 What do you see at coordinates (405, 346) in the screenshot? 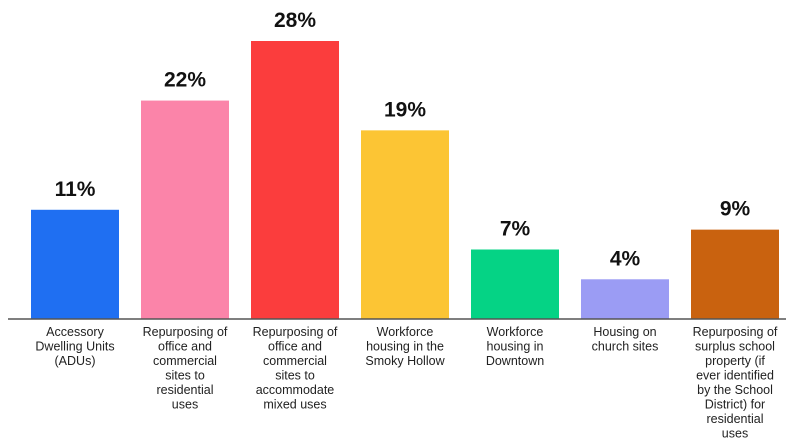
I see `category-label-4: Workforce housing in the Smoky Hollow` at bounding box center [405, 346].